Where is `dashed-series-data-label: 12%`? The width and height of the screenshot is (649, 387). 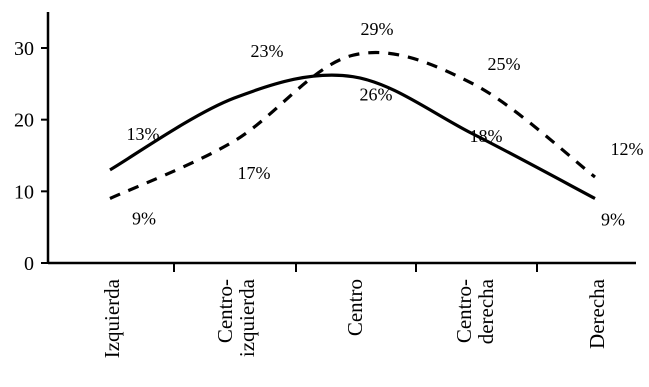
dashed-series-data-label: 12% is located at coordinates (627, 149).